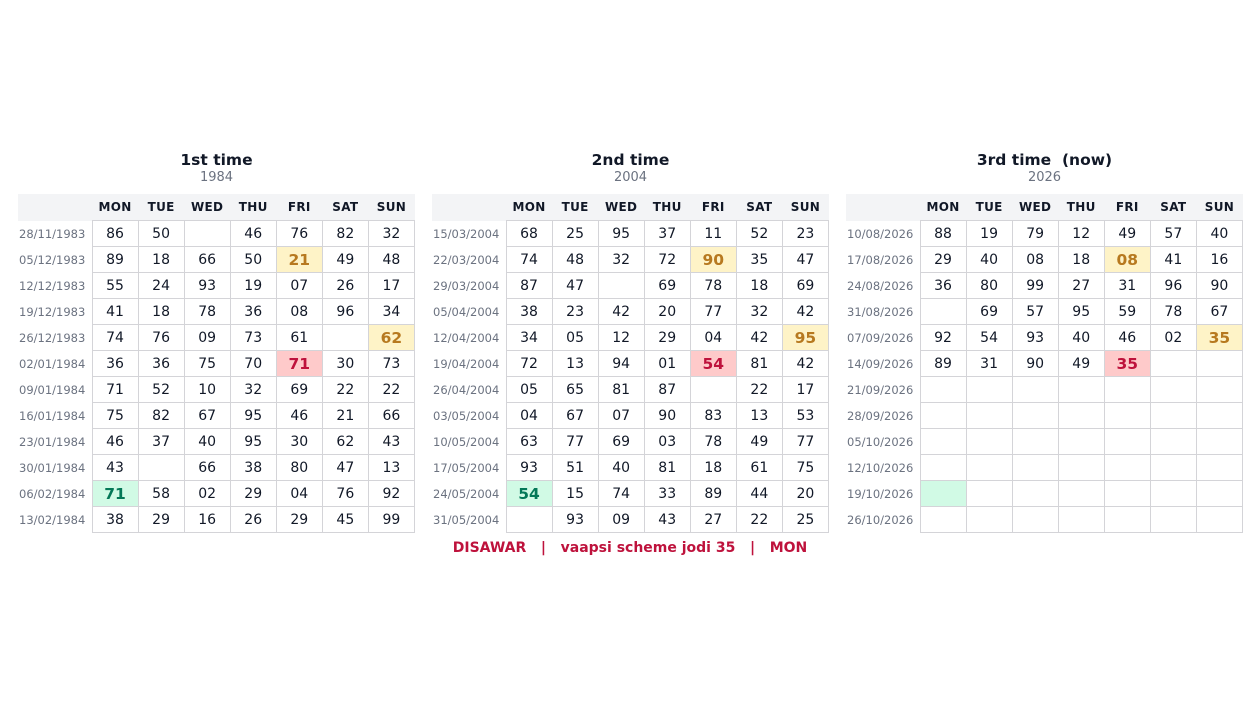  Describe the element at coordinates (575, 233) in the screenshot. I see `result-cell: 25` at that location.